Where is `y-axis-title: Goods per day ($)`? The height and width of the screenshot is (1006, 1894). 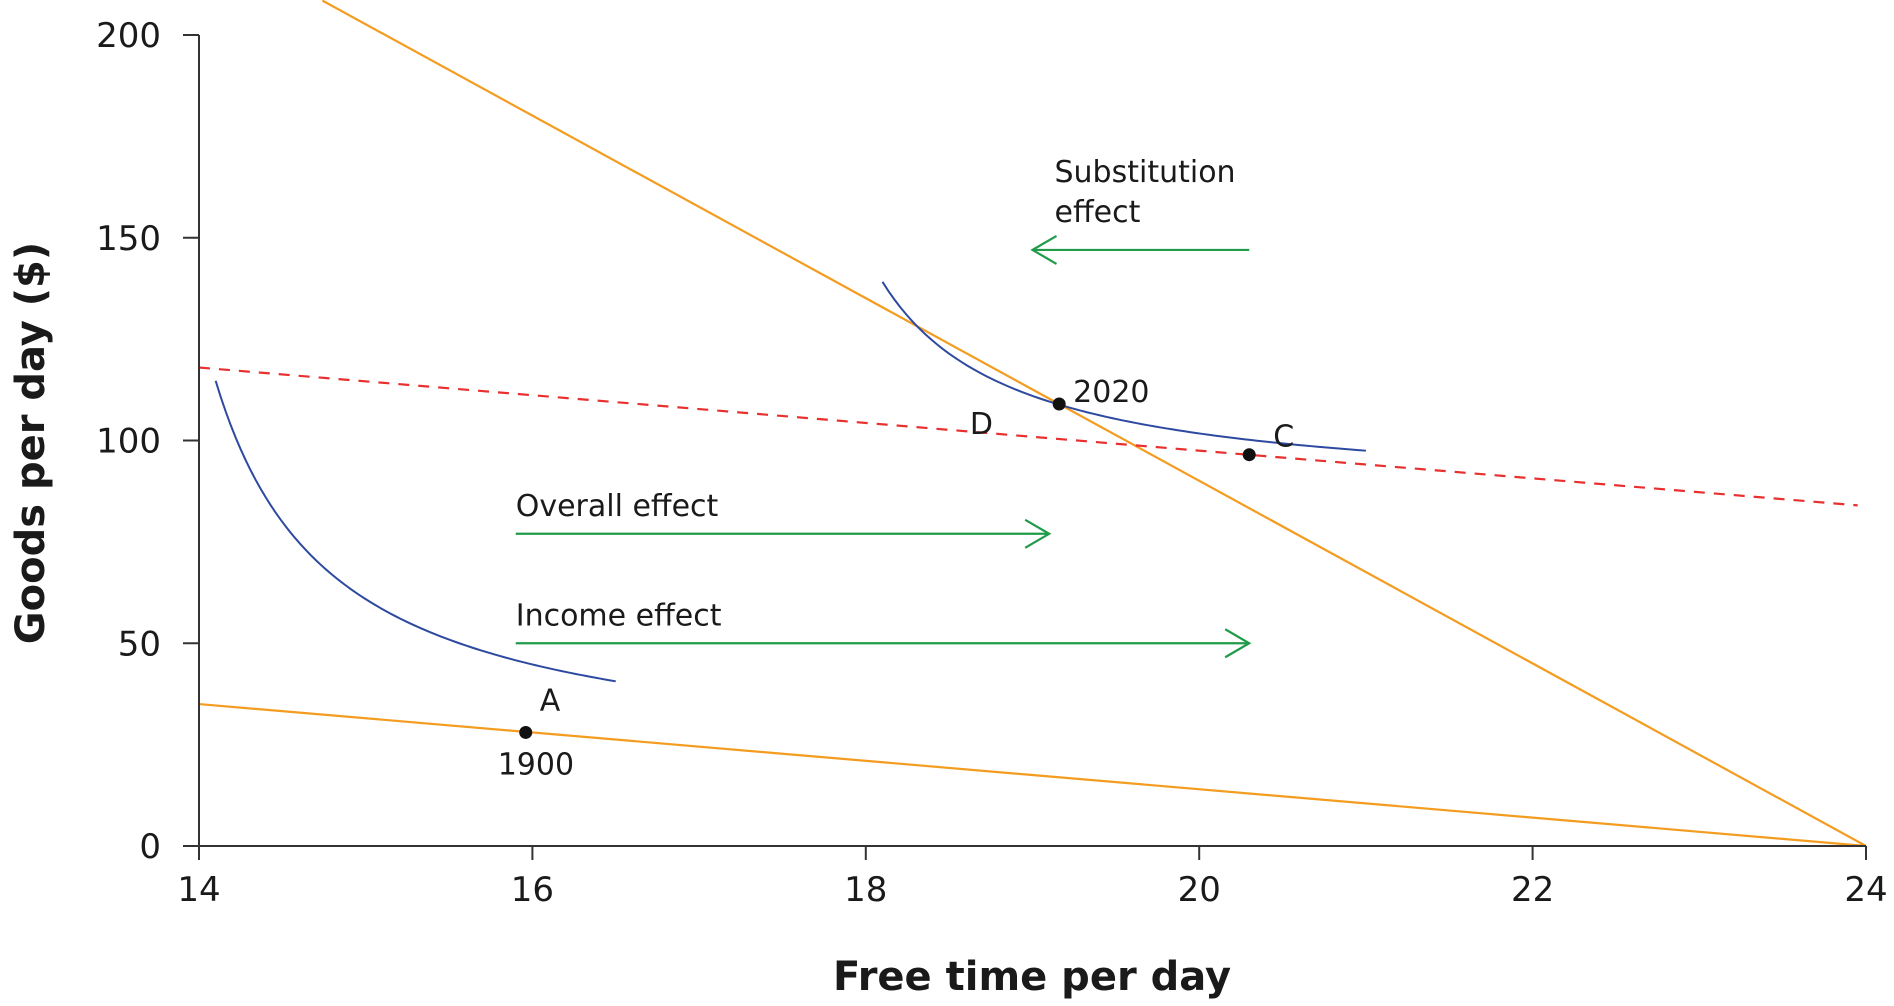
y-axis-title: Goods per day ($) is located at coordinates (31, 443).